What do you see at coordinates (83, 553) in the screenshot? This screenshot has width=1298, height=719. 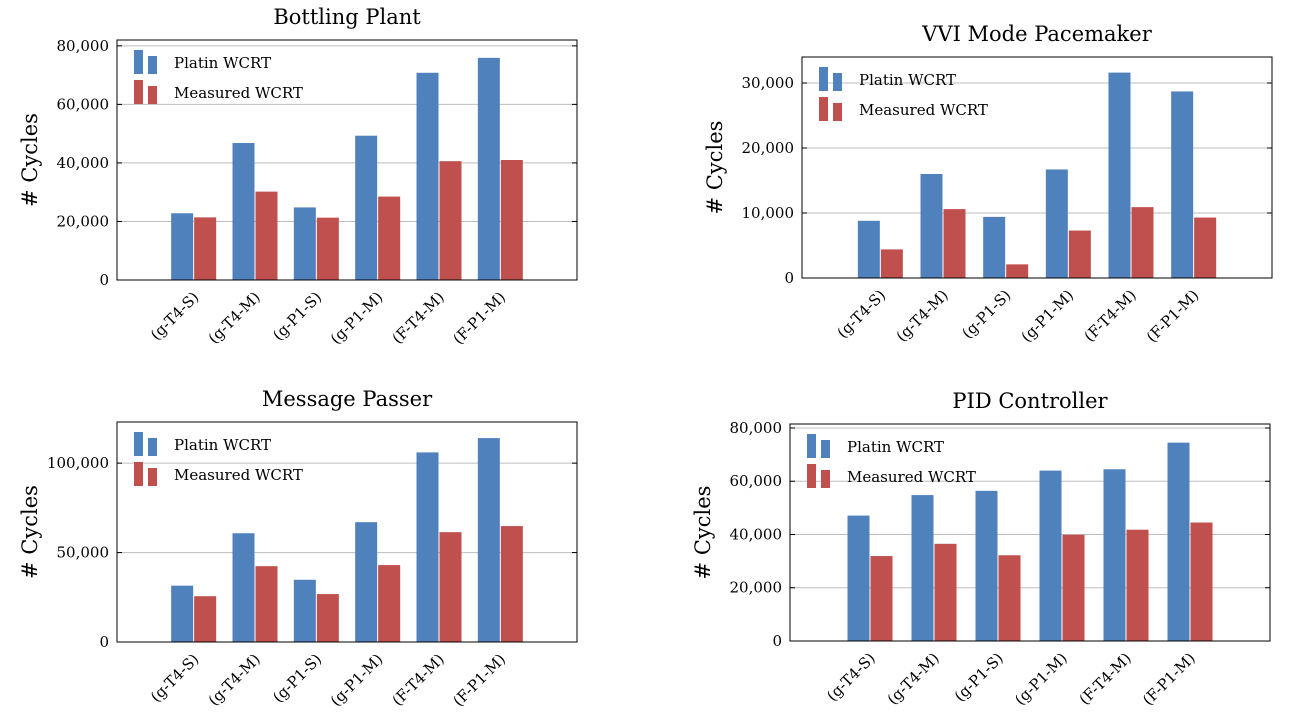 I see `y-tick-label: 50,000` at bounding box center [83, 553].